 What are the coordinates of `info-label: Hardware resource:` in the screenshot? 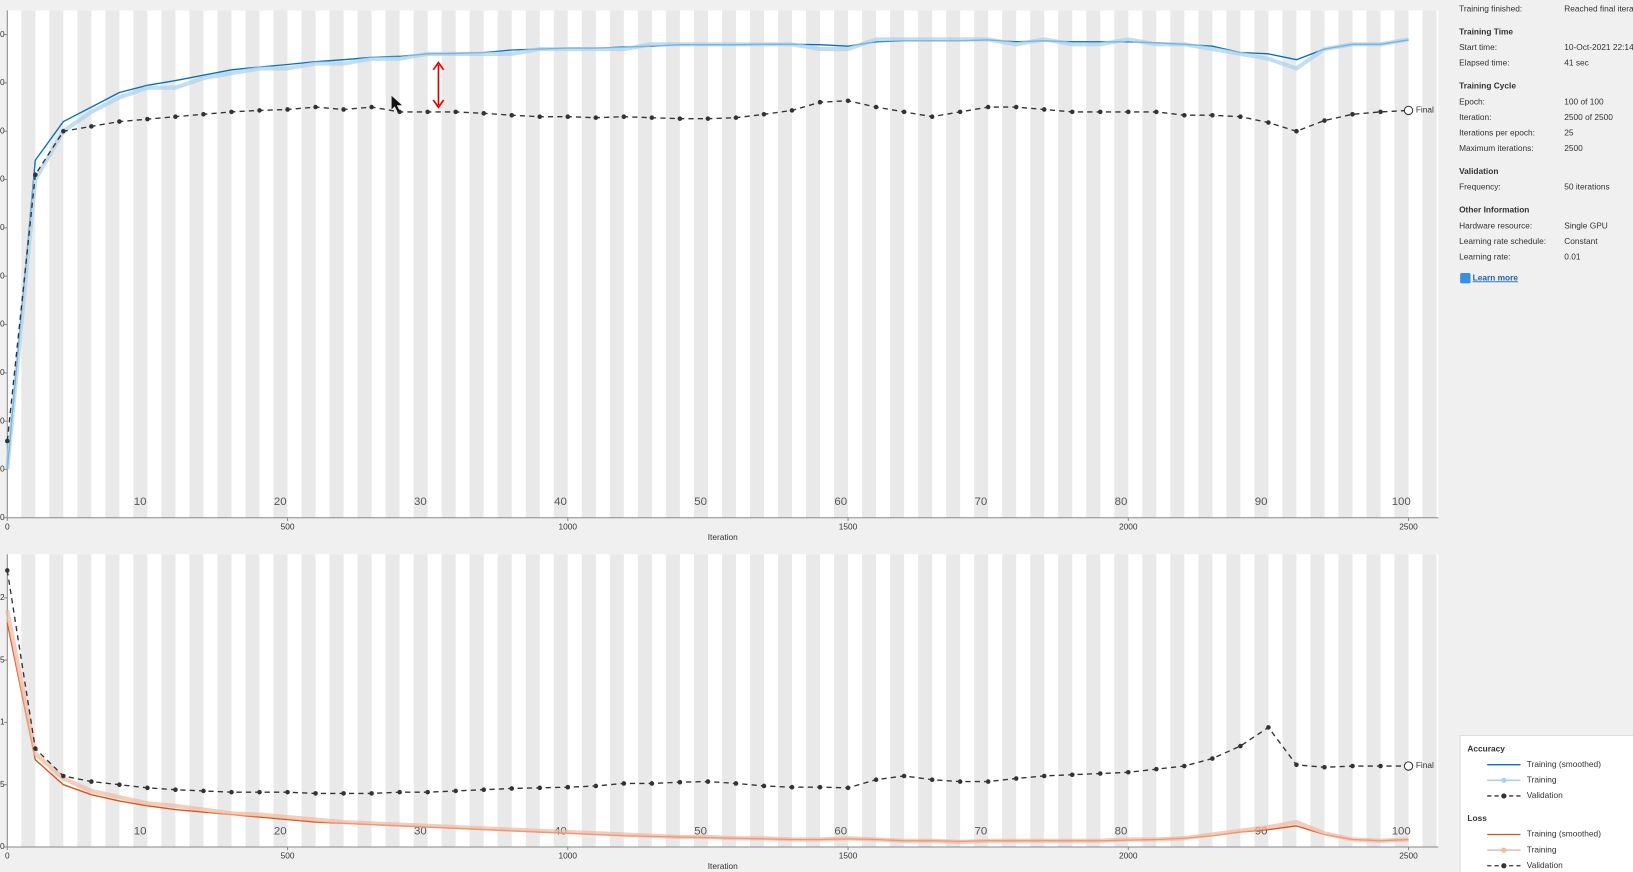 It's located at (1495, 225).